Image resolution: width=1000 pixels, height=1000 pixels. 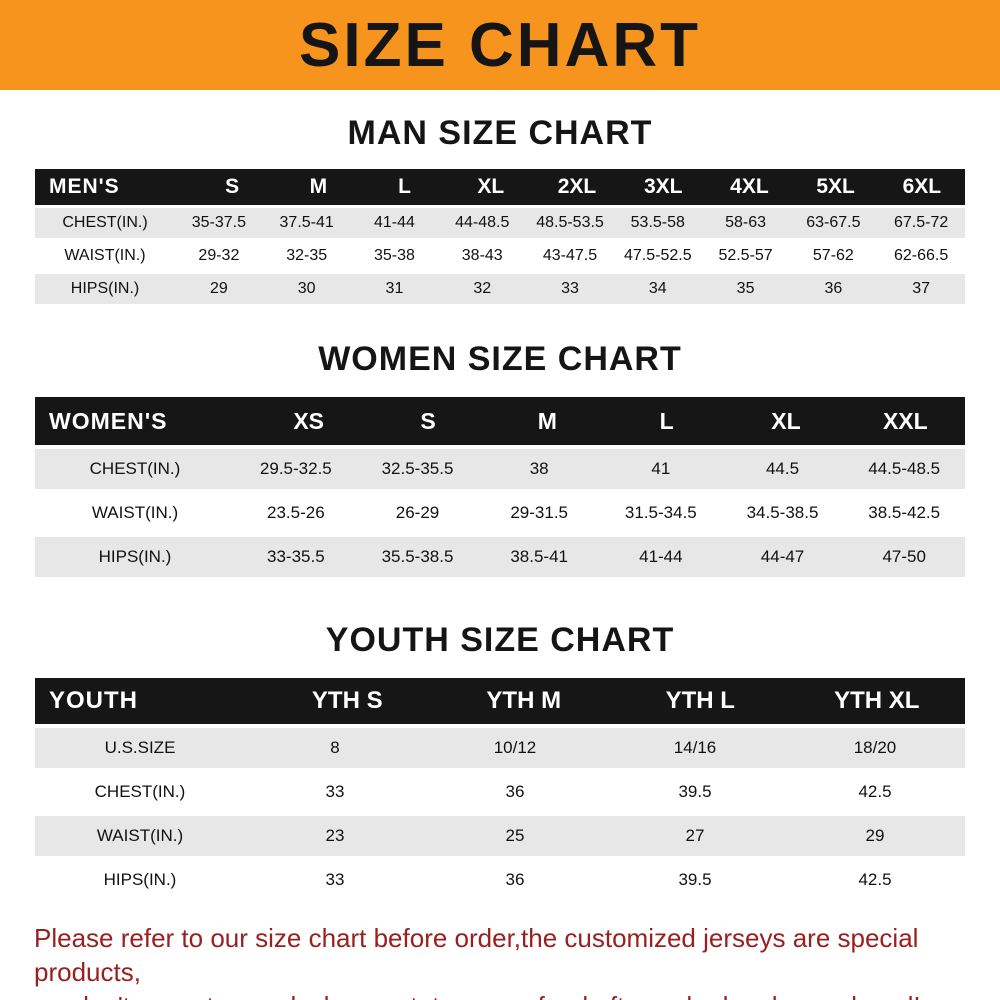 I want to click on table-cell: 35-38, so click(x=394, y=255).